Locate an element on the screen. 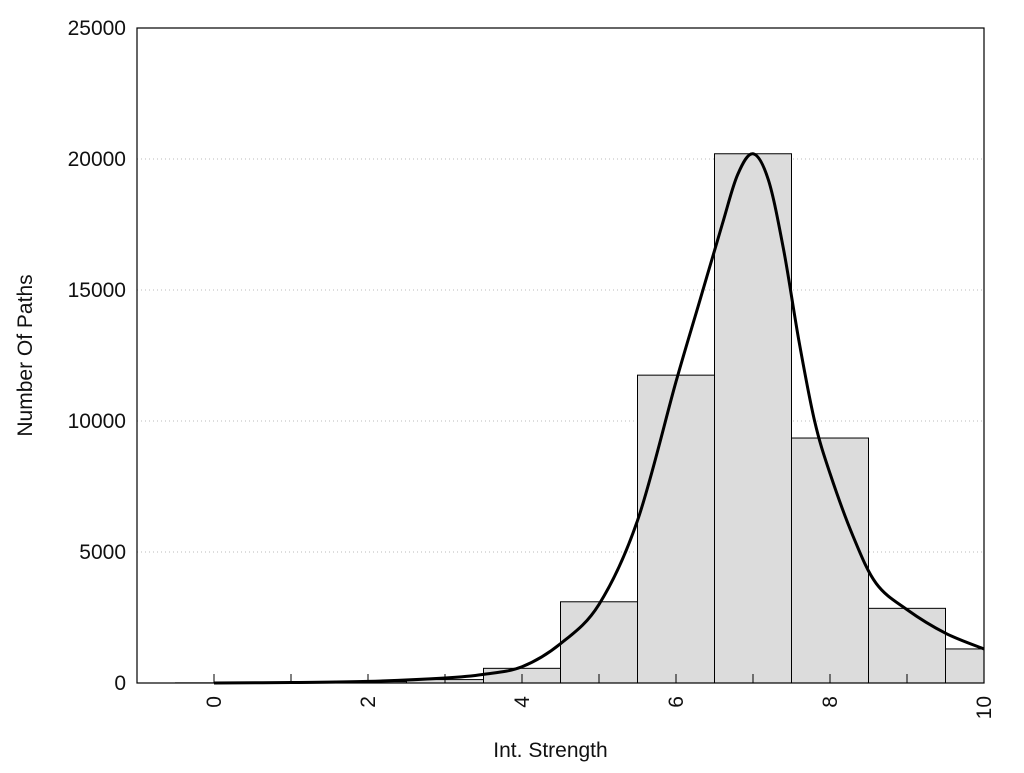 The image size is (1024, 773). x-tick-label: 10 is located at coordinates (984, 707).